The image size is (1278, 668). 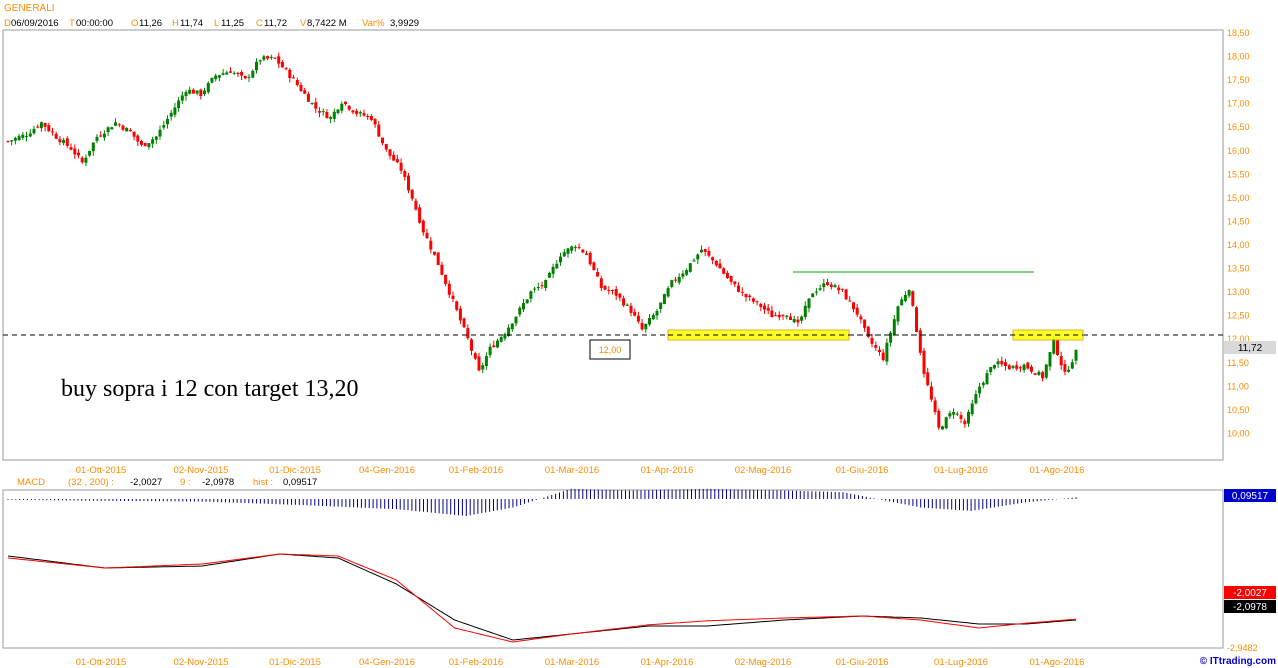 I want to click on low-key: L, so click(x=216, y=23).